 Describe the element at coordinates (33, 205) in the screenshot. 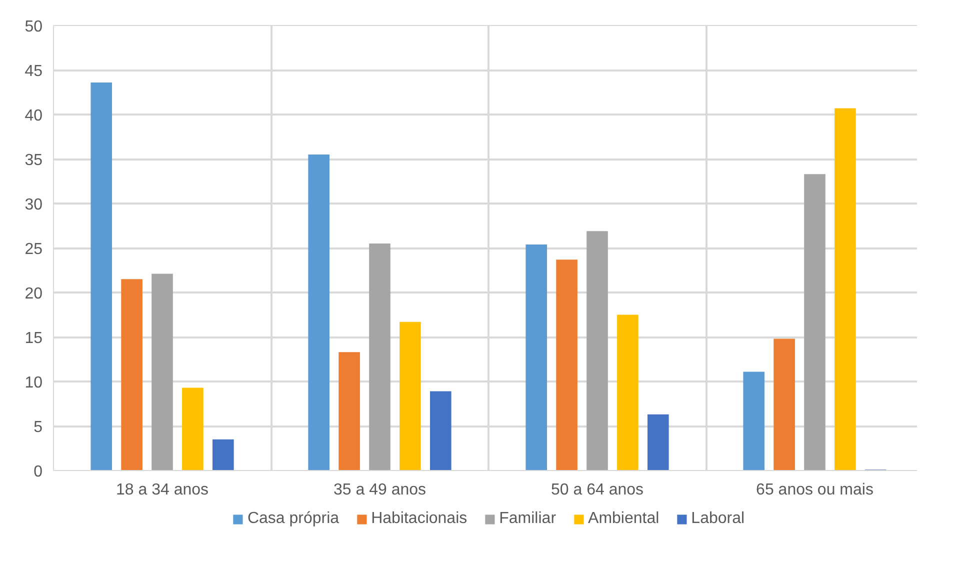

I see `y-tick-label: 30` at that location.